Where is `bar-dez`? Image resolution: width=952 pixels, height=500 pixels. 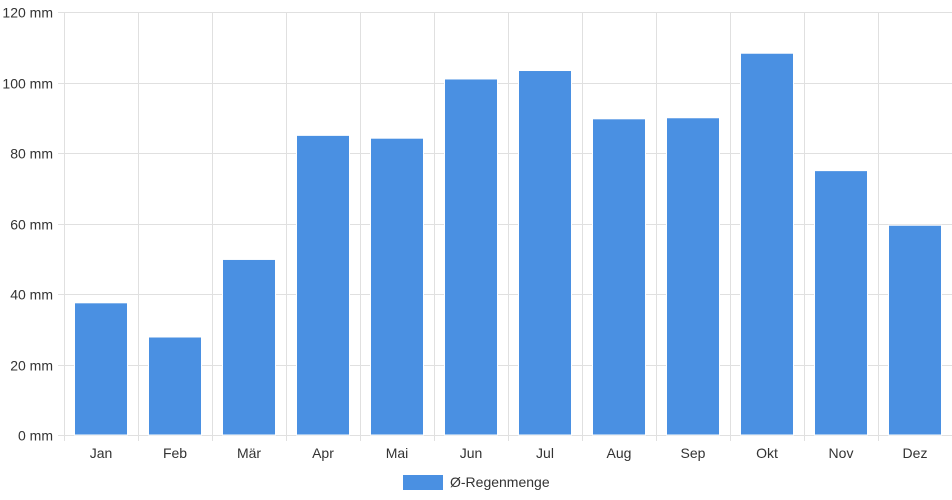 bar-dez is located at coordinates (915, 330).